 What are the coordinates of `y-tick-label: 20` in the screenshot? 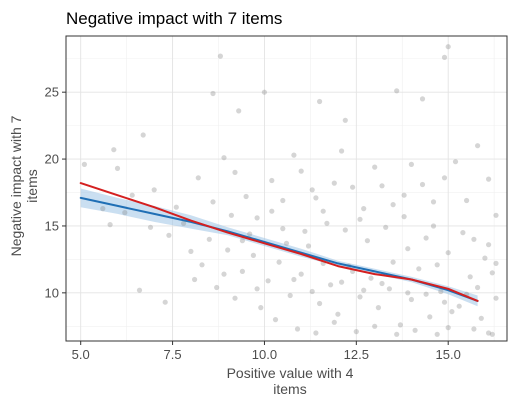 It's located at (52, 159).